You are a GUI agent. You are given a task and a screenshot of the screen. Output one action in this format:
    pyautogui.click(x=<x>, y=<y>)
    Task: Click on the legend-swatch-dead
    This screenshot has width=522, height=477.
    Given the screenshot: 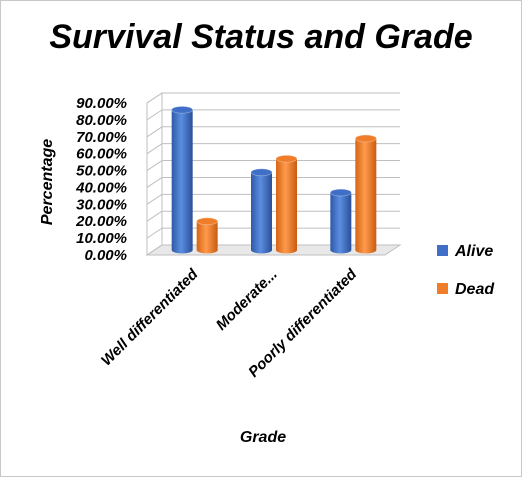 What is the action you would take?
    pyautogui.click(x=442, y=288)
    